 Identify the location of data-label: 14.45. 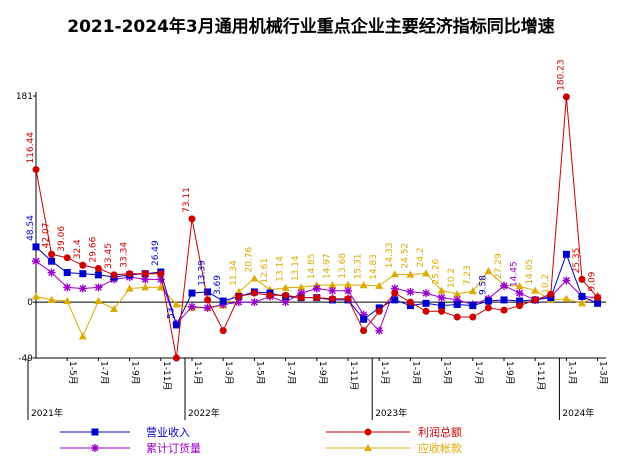
(515, 274).